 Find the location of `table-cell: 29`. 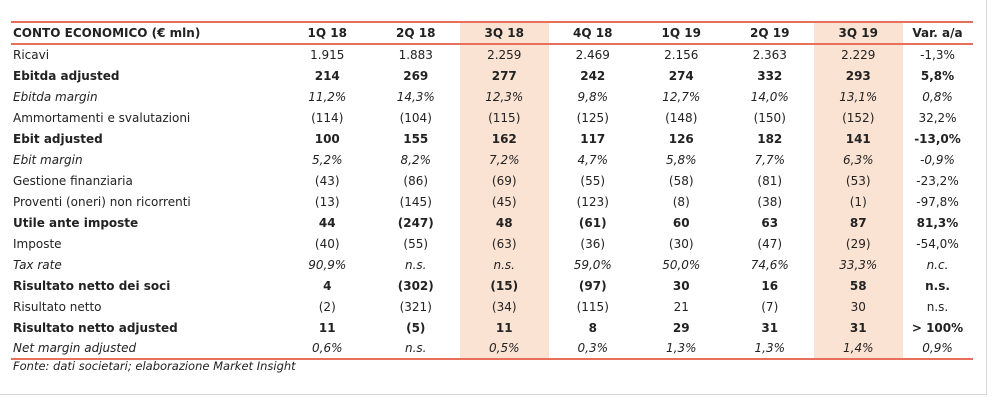

table-cell: 29 is located at coordinates (681, 327).